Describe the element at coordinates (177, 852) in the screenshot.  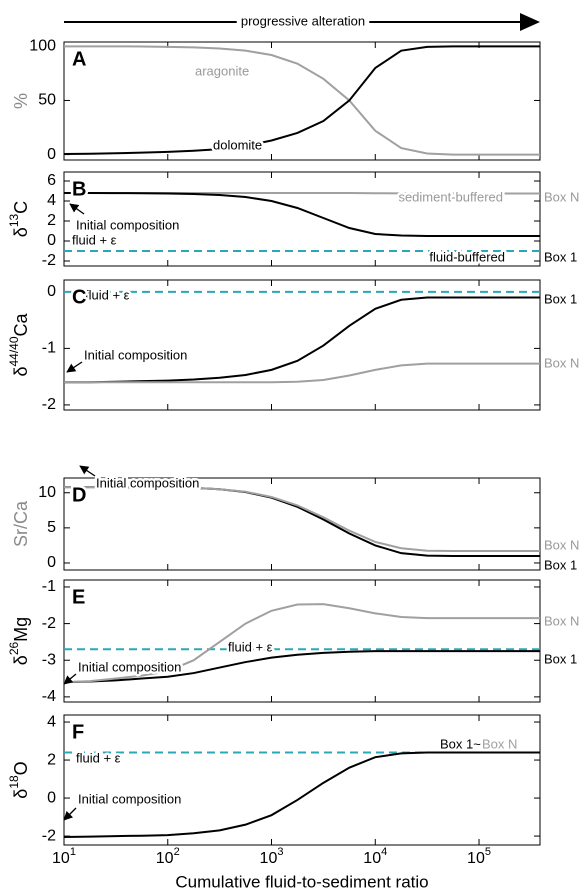
I see `x-tick-exponent: 2` at that location.